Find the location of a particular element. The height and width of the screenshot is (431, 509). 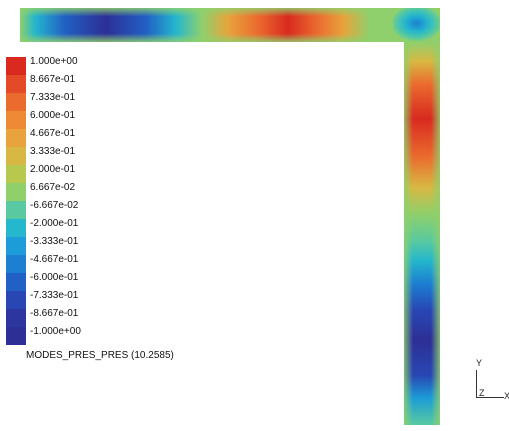

legend-label: -4.667e-01 is located at coordinates (54, 259).